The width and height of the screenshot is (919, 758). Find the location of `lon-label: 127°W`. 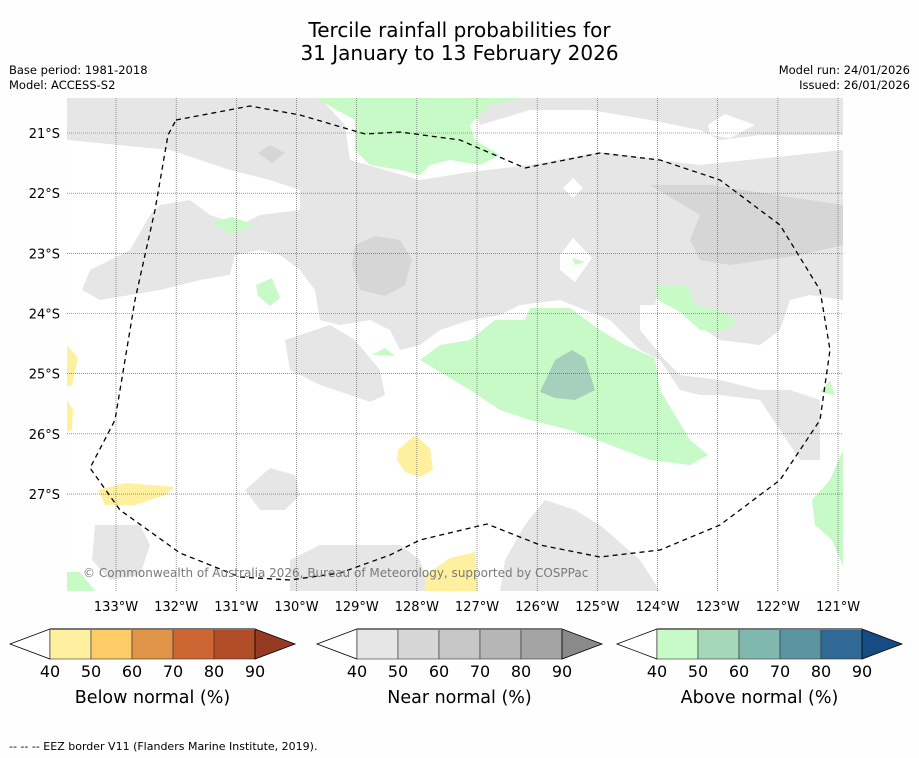

lon-label: 127°W is located at coordinates (477, 607).